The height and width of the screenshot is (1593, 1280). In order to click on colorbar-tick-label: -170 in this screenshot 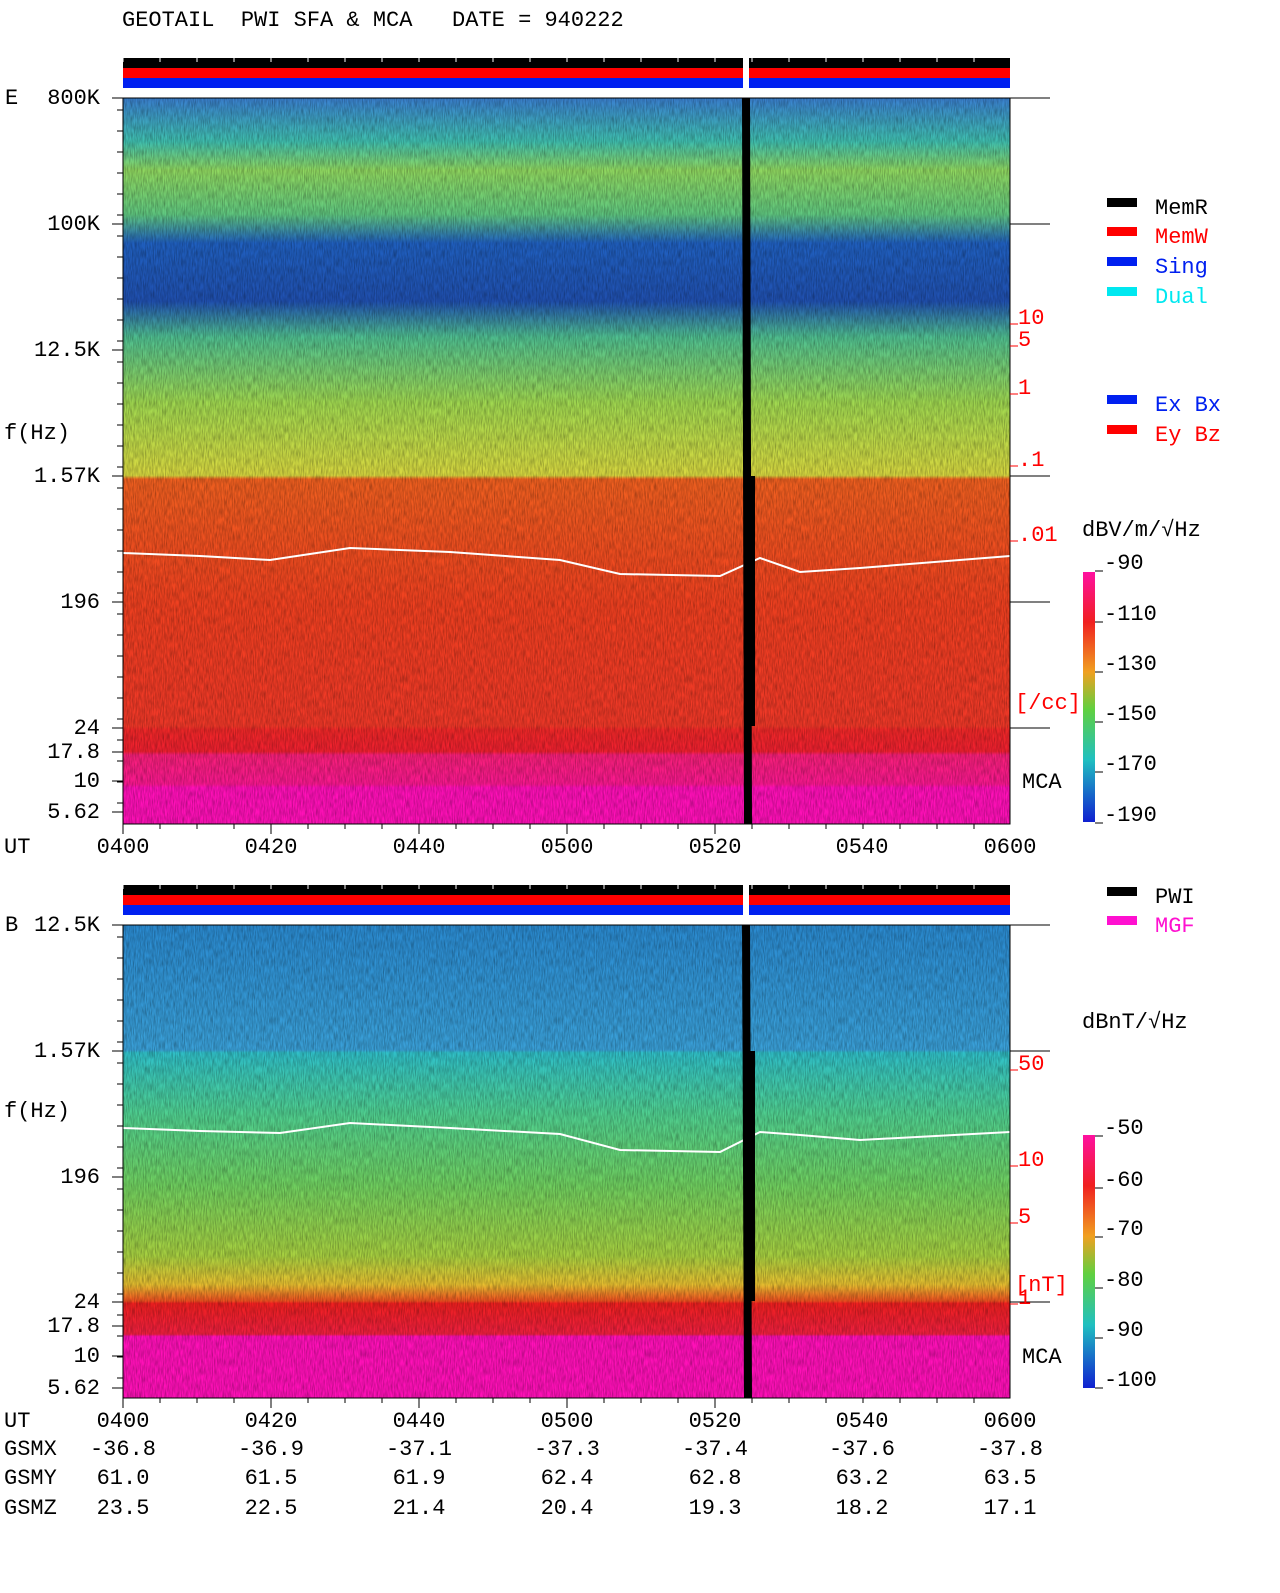, I will do `click(1130, 764)`.